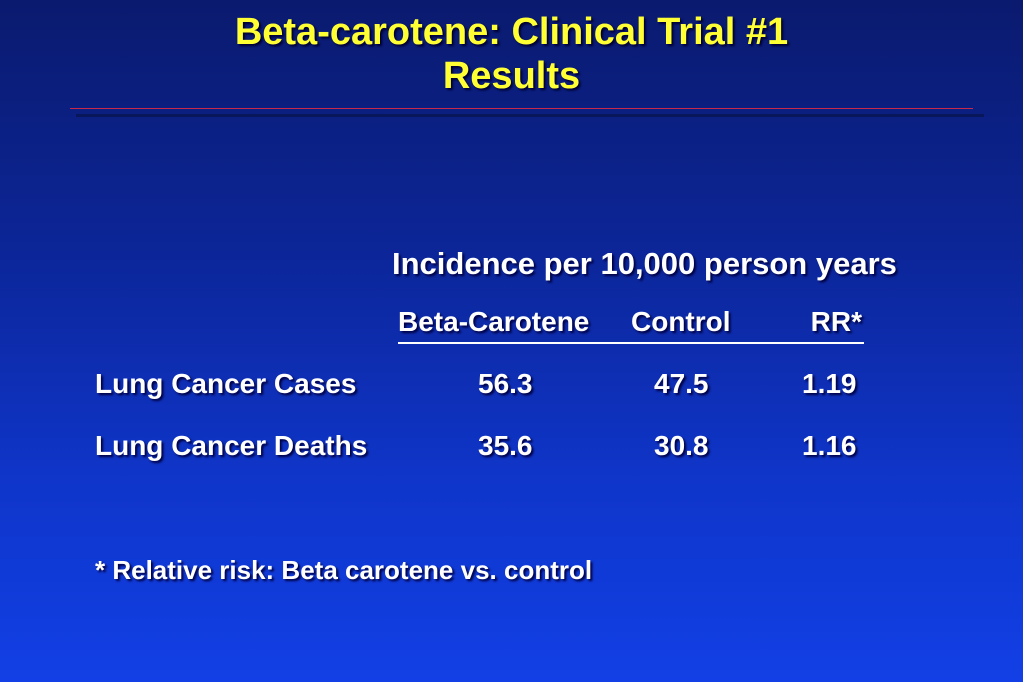  I want to click on cell-cases-control: 47.5, so click(681, 383).